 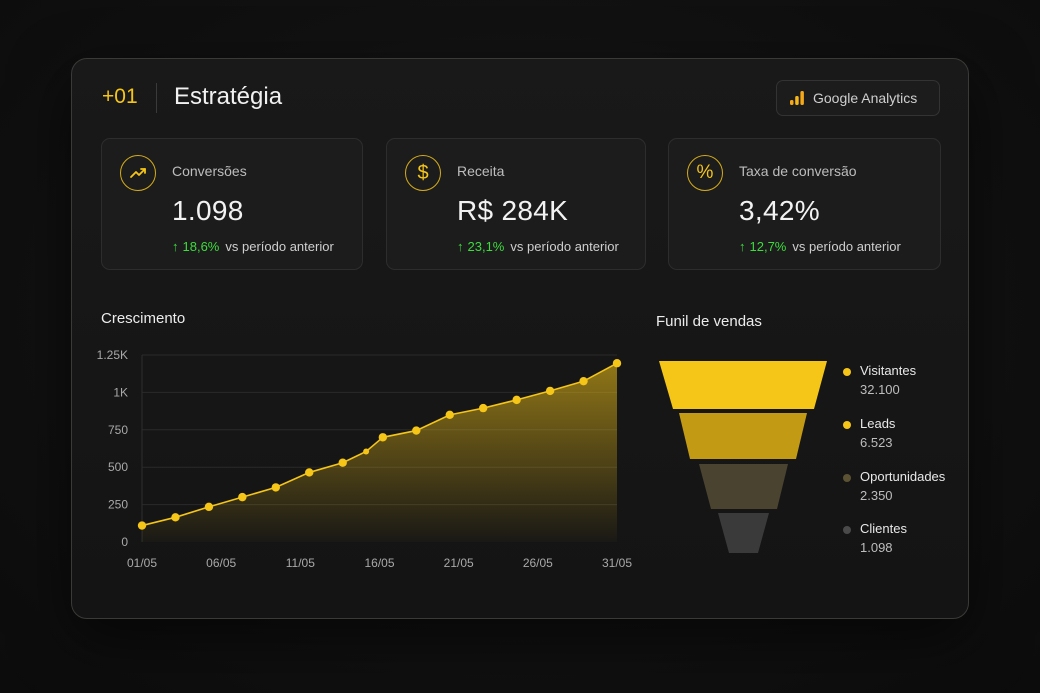 What do you see at coordinates (486, 246) in the screenshot?
I see `kpi-delta-value: 23,1%` at bounding box center [486, 246].